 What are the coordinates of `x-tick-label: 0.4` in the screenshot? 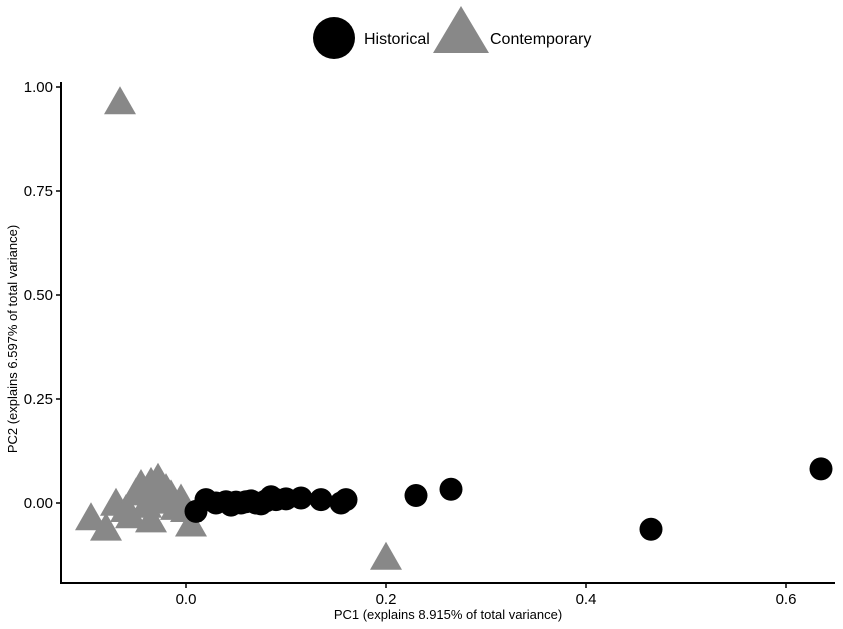 It's located at (586, 599).